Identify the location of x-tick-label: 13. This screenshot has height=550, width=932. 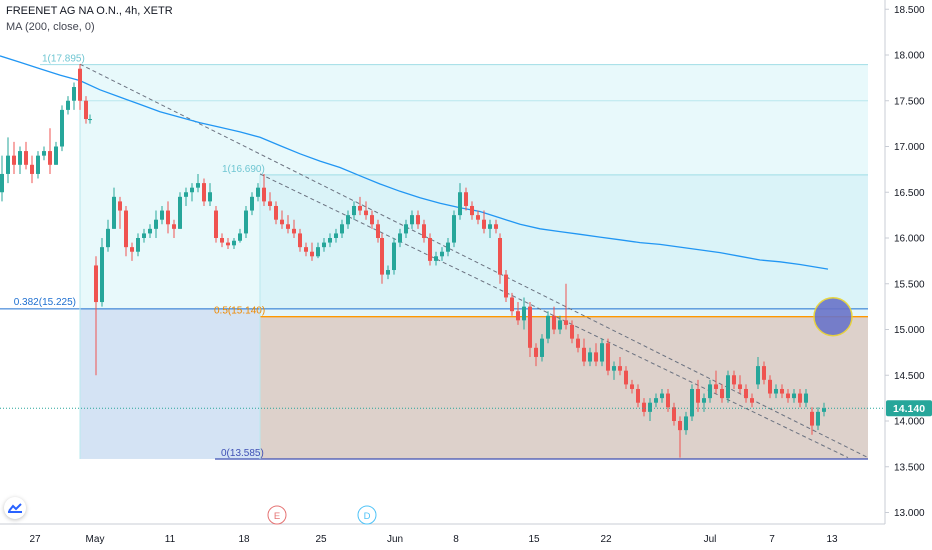
(832, 539).